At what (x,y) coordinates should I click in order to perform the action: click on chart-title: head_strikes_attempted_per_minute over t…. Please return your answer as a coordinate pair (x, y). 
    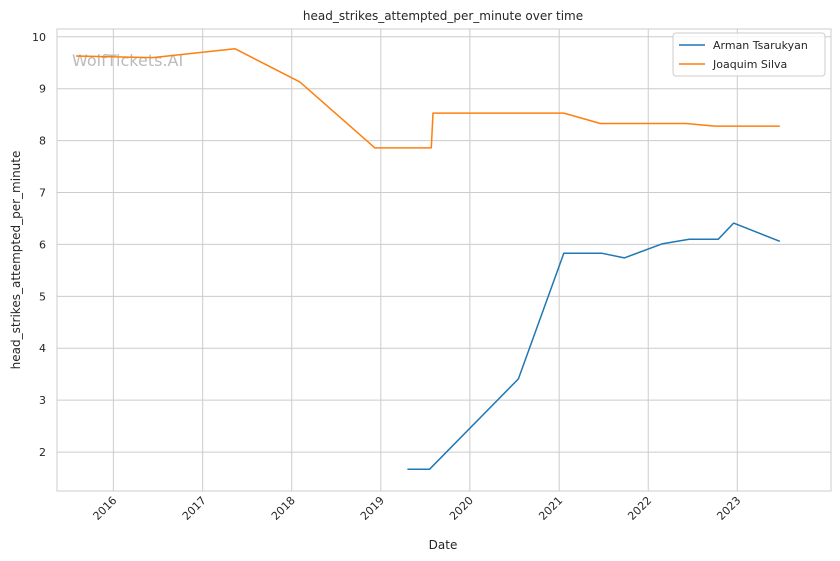
    Looking at the image, I should click on (443, 16).